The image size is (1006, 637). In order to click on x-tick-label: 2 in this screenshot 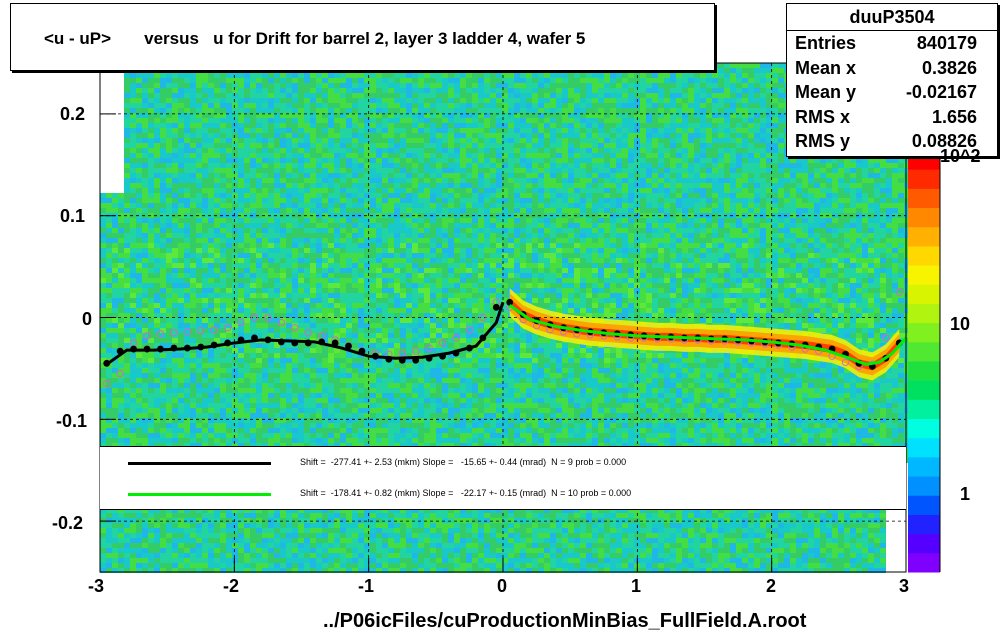, I will do `click(771, 586)`.